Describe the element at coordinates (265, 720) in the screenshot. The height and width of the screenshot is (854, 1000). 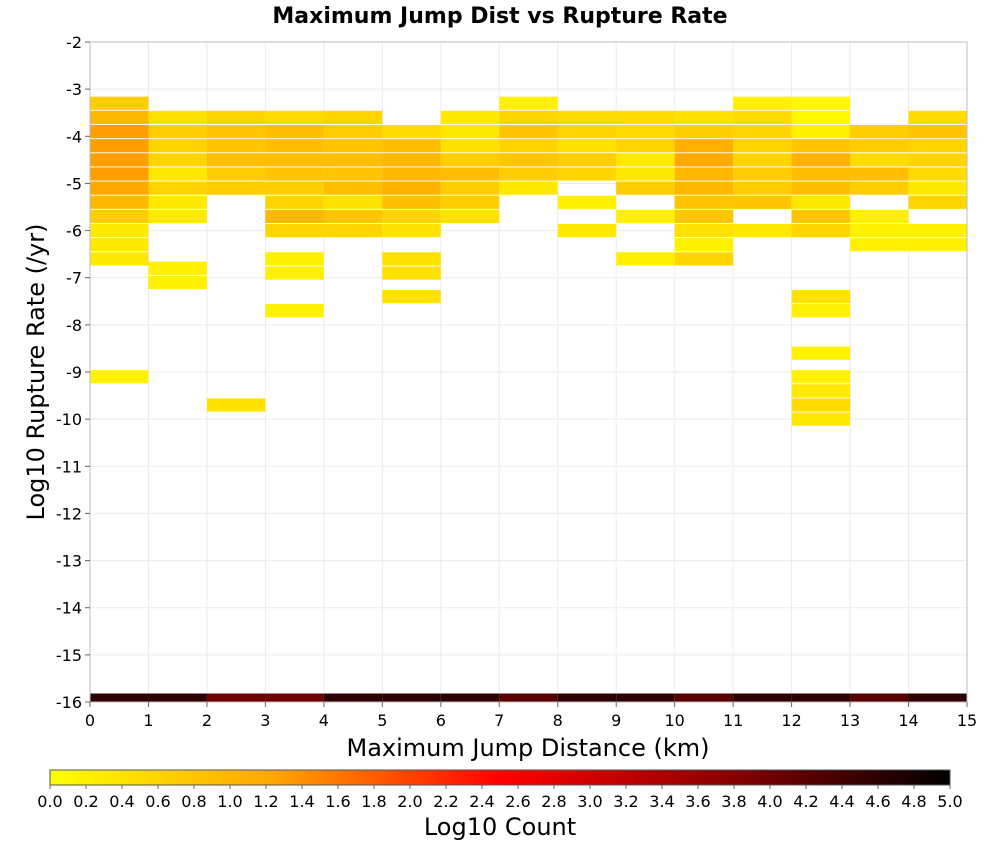
I see `x-tick-label: 3` at that location.